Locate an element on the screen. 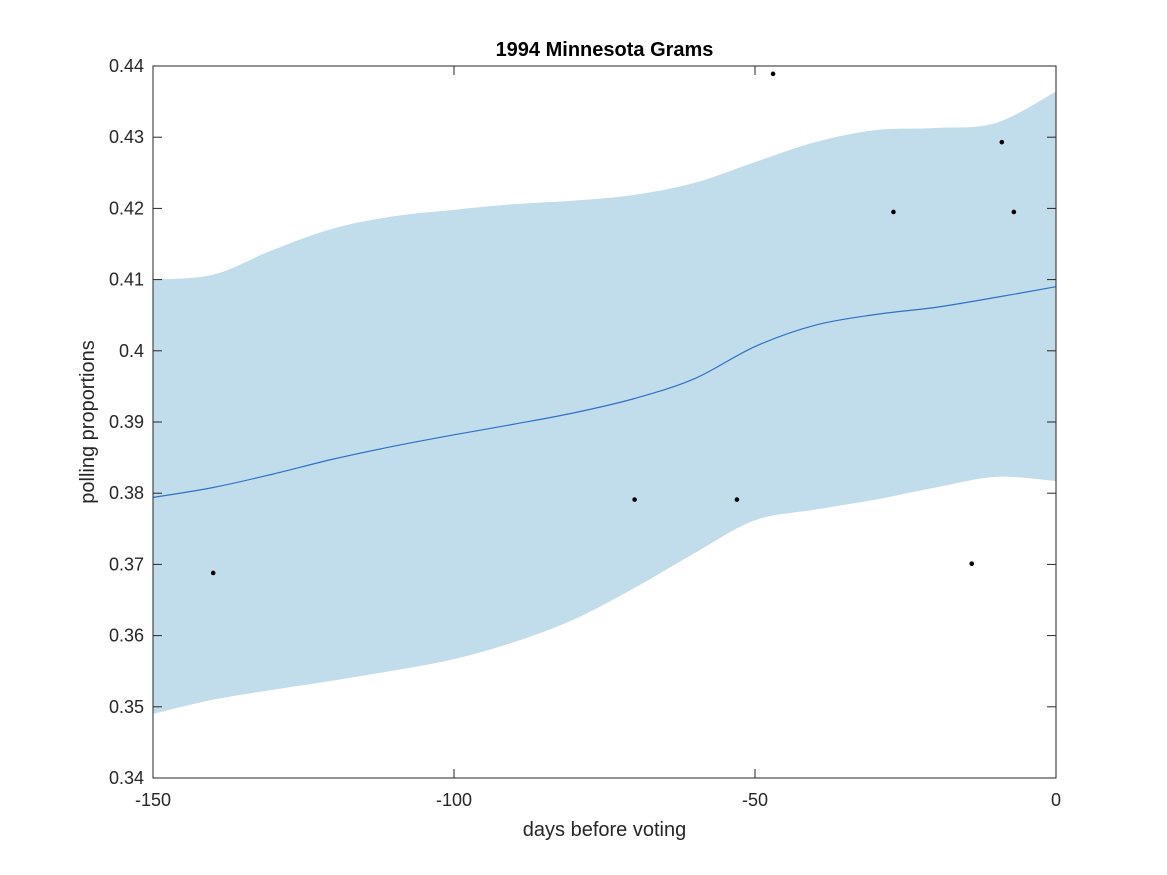 This screenshot has height=875, width=1167. y-tick-label: 0.43 is located at coordinates (126, 137).